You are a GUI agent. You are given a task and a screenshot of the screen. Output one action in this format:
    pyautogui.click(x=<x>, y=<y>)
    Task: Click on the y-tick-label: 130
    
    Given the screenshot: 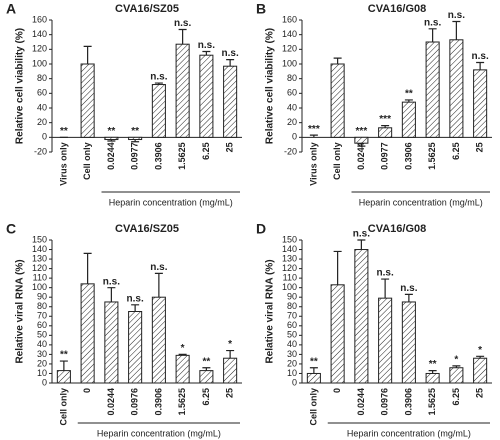 What is the action you would take?
    pyautogui.click(x=39, y=258)
    